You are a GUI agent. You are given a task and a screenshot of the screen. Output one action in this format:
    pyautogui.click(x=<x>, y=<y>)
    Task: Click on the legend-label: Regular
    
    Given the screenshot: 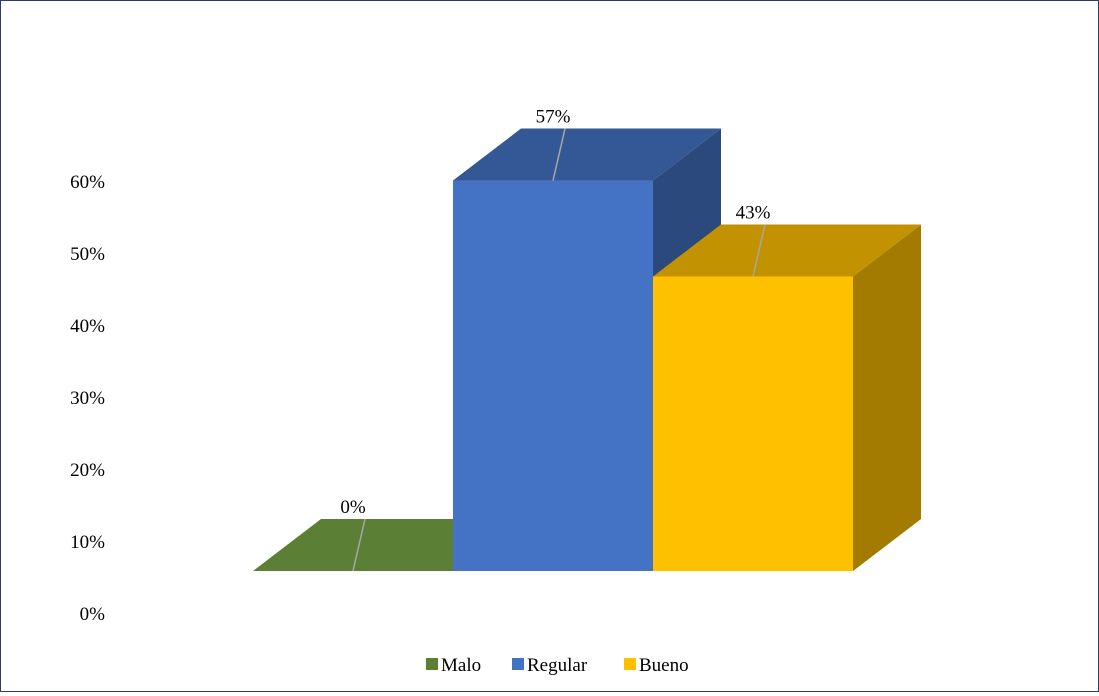 What is the action you would take?
    pyautogui.click(x=557, y=665)
    